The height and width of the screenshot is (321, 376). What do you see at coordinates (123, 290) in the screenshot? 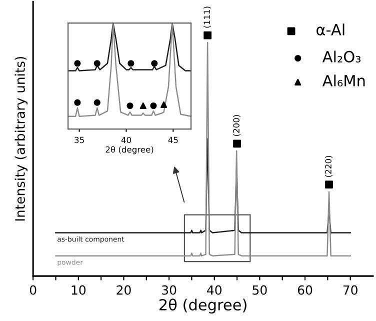
I see `x-tick-label: 20` at bounding box center [123, 290].